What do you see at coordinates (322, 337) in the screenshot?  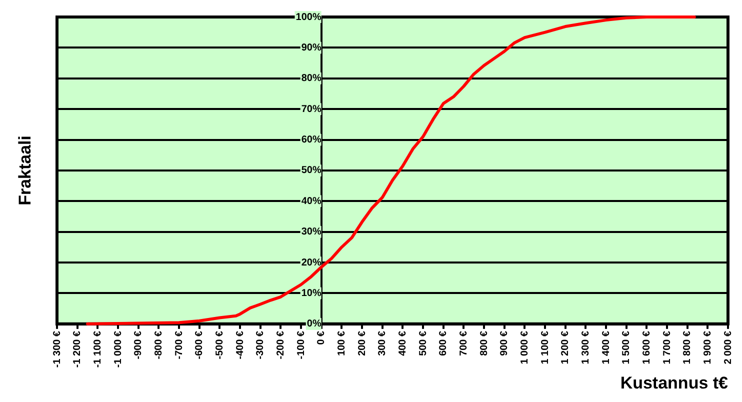 I see `x-tick-label: 0 €` at bounding box center [322, 337].